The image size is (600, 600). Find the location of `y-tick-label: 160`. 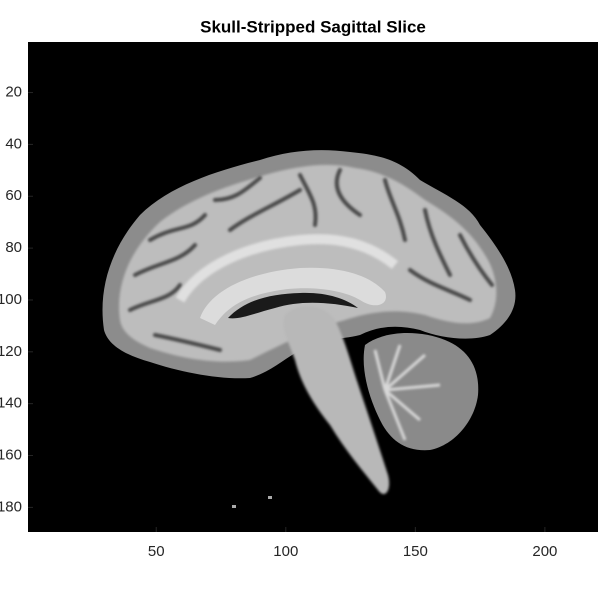

y-tick-label: 160 is located at coordinates (11, 454).